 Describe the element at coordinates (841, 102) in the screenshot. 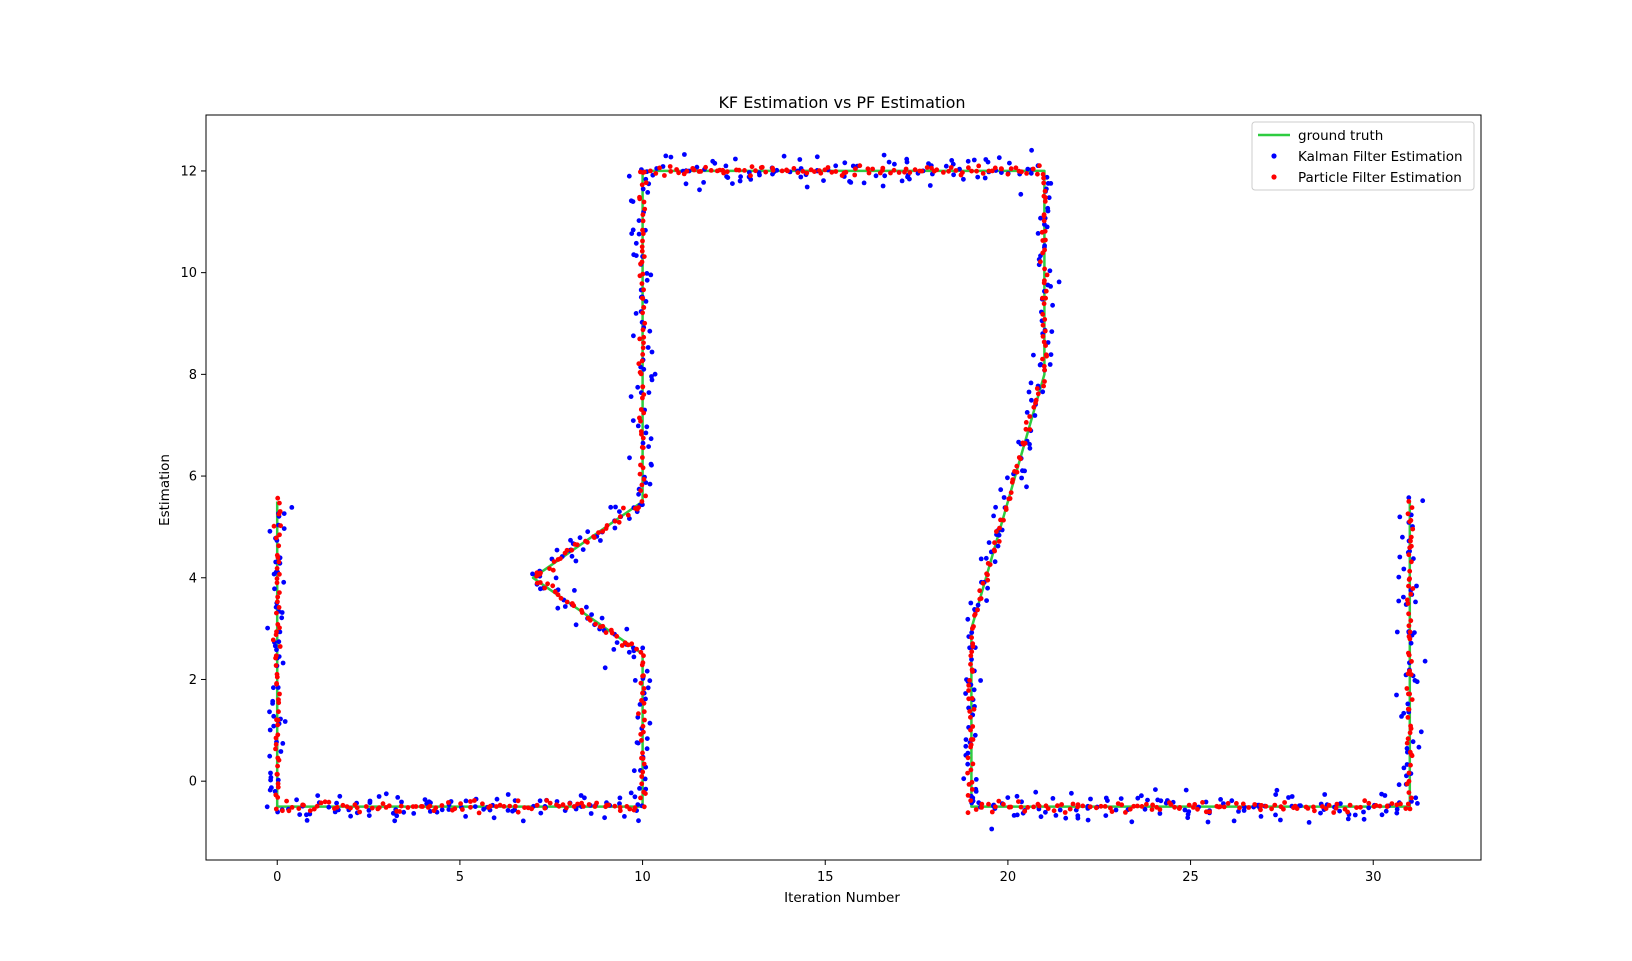

I see `chart-title: KF Estimation vs PF Estimation` at that location.